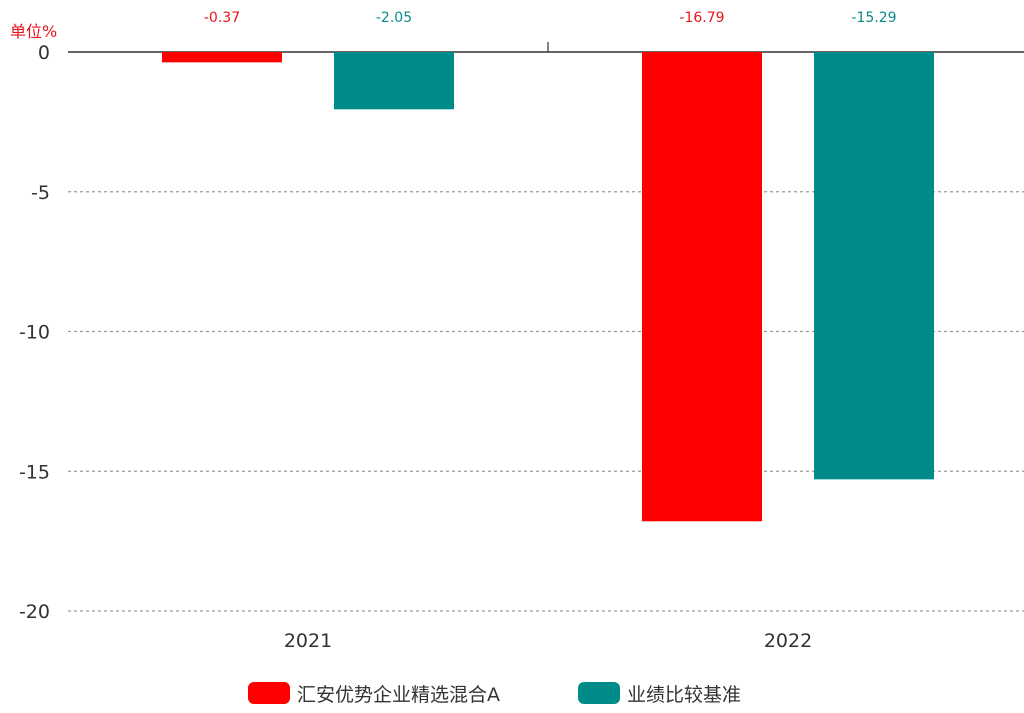 Image resolution: width=1024 pixels, height=713 pixels. I want to click on category-labels: 2021 2022, so click(548, 641).